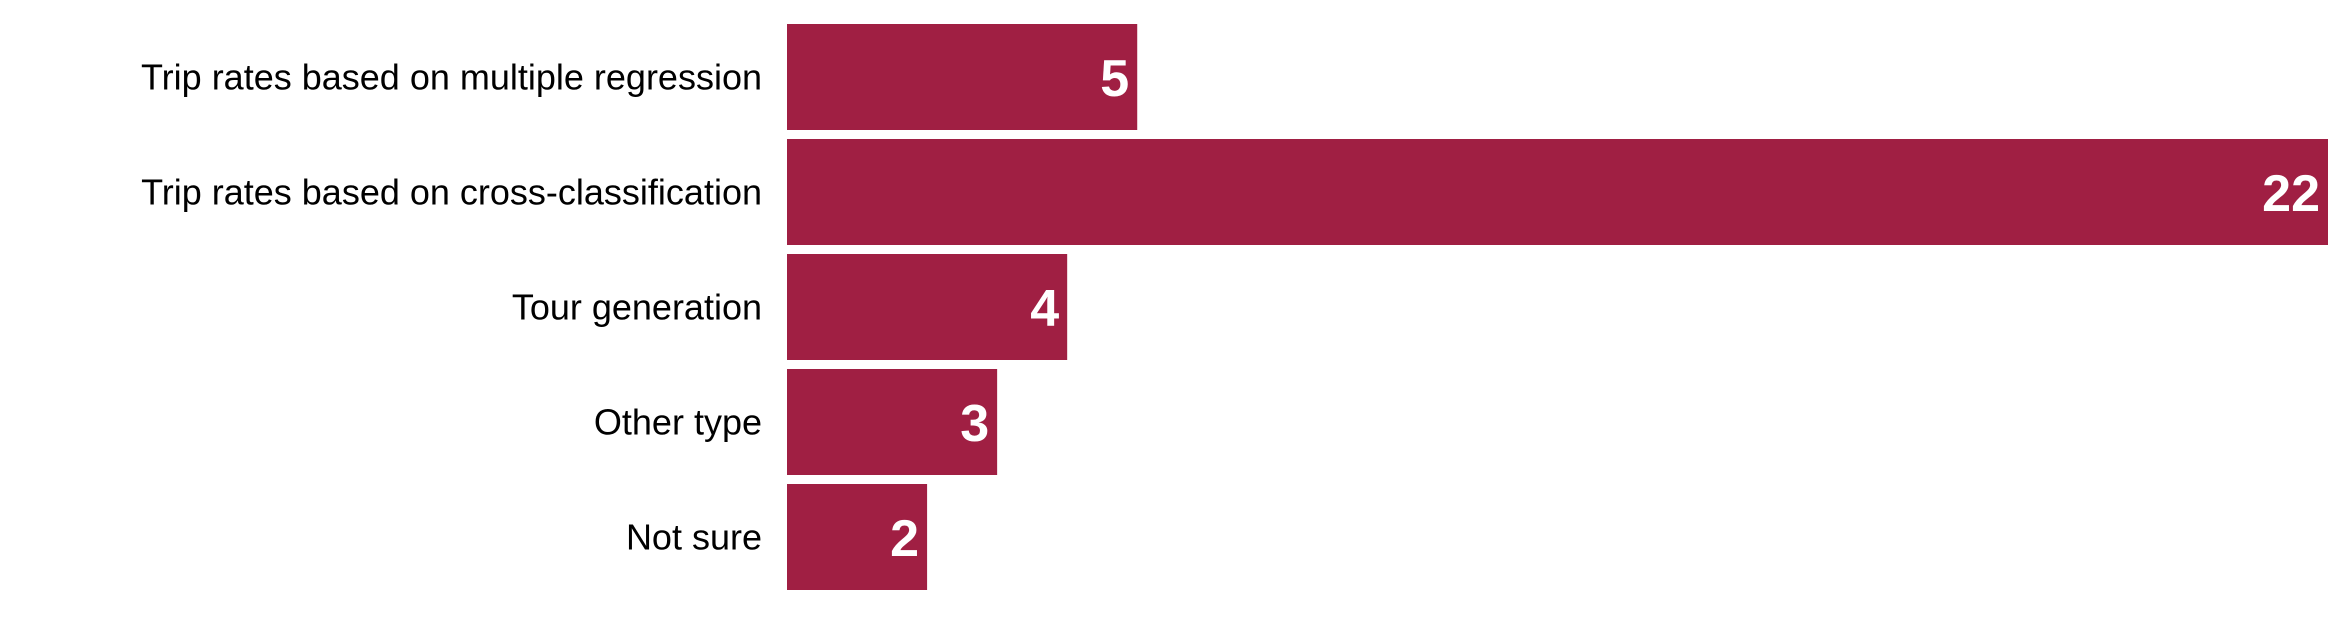 The image size is (2343, 624). What do you see at coordinates (974, 424) in the screenshot?
I see `data-label: 3` at bounding box center [974, 424].